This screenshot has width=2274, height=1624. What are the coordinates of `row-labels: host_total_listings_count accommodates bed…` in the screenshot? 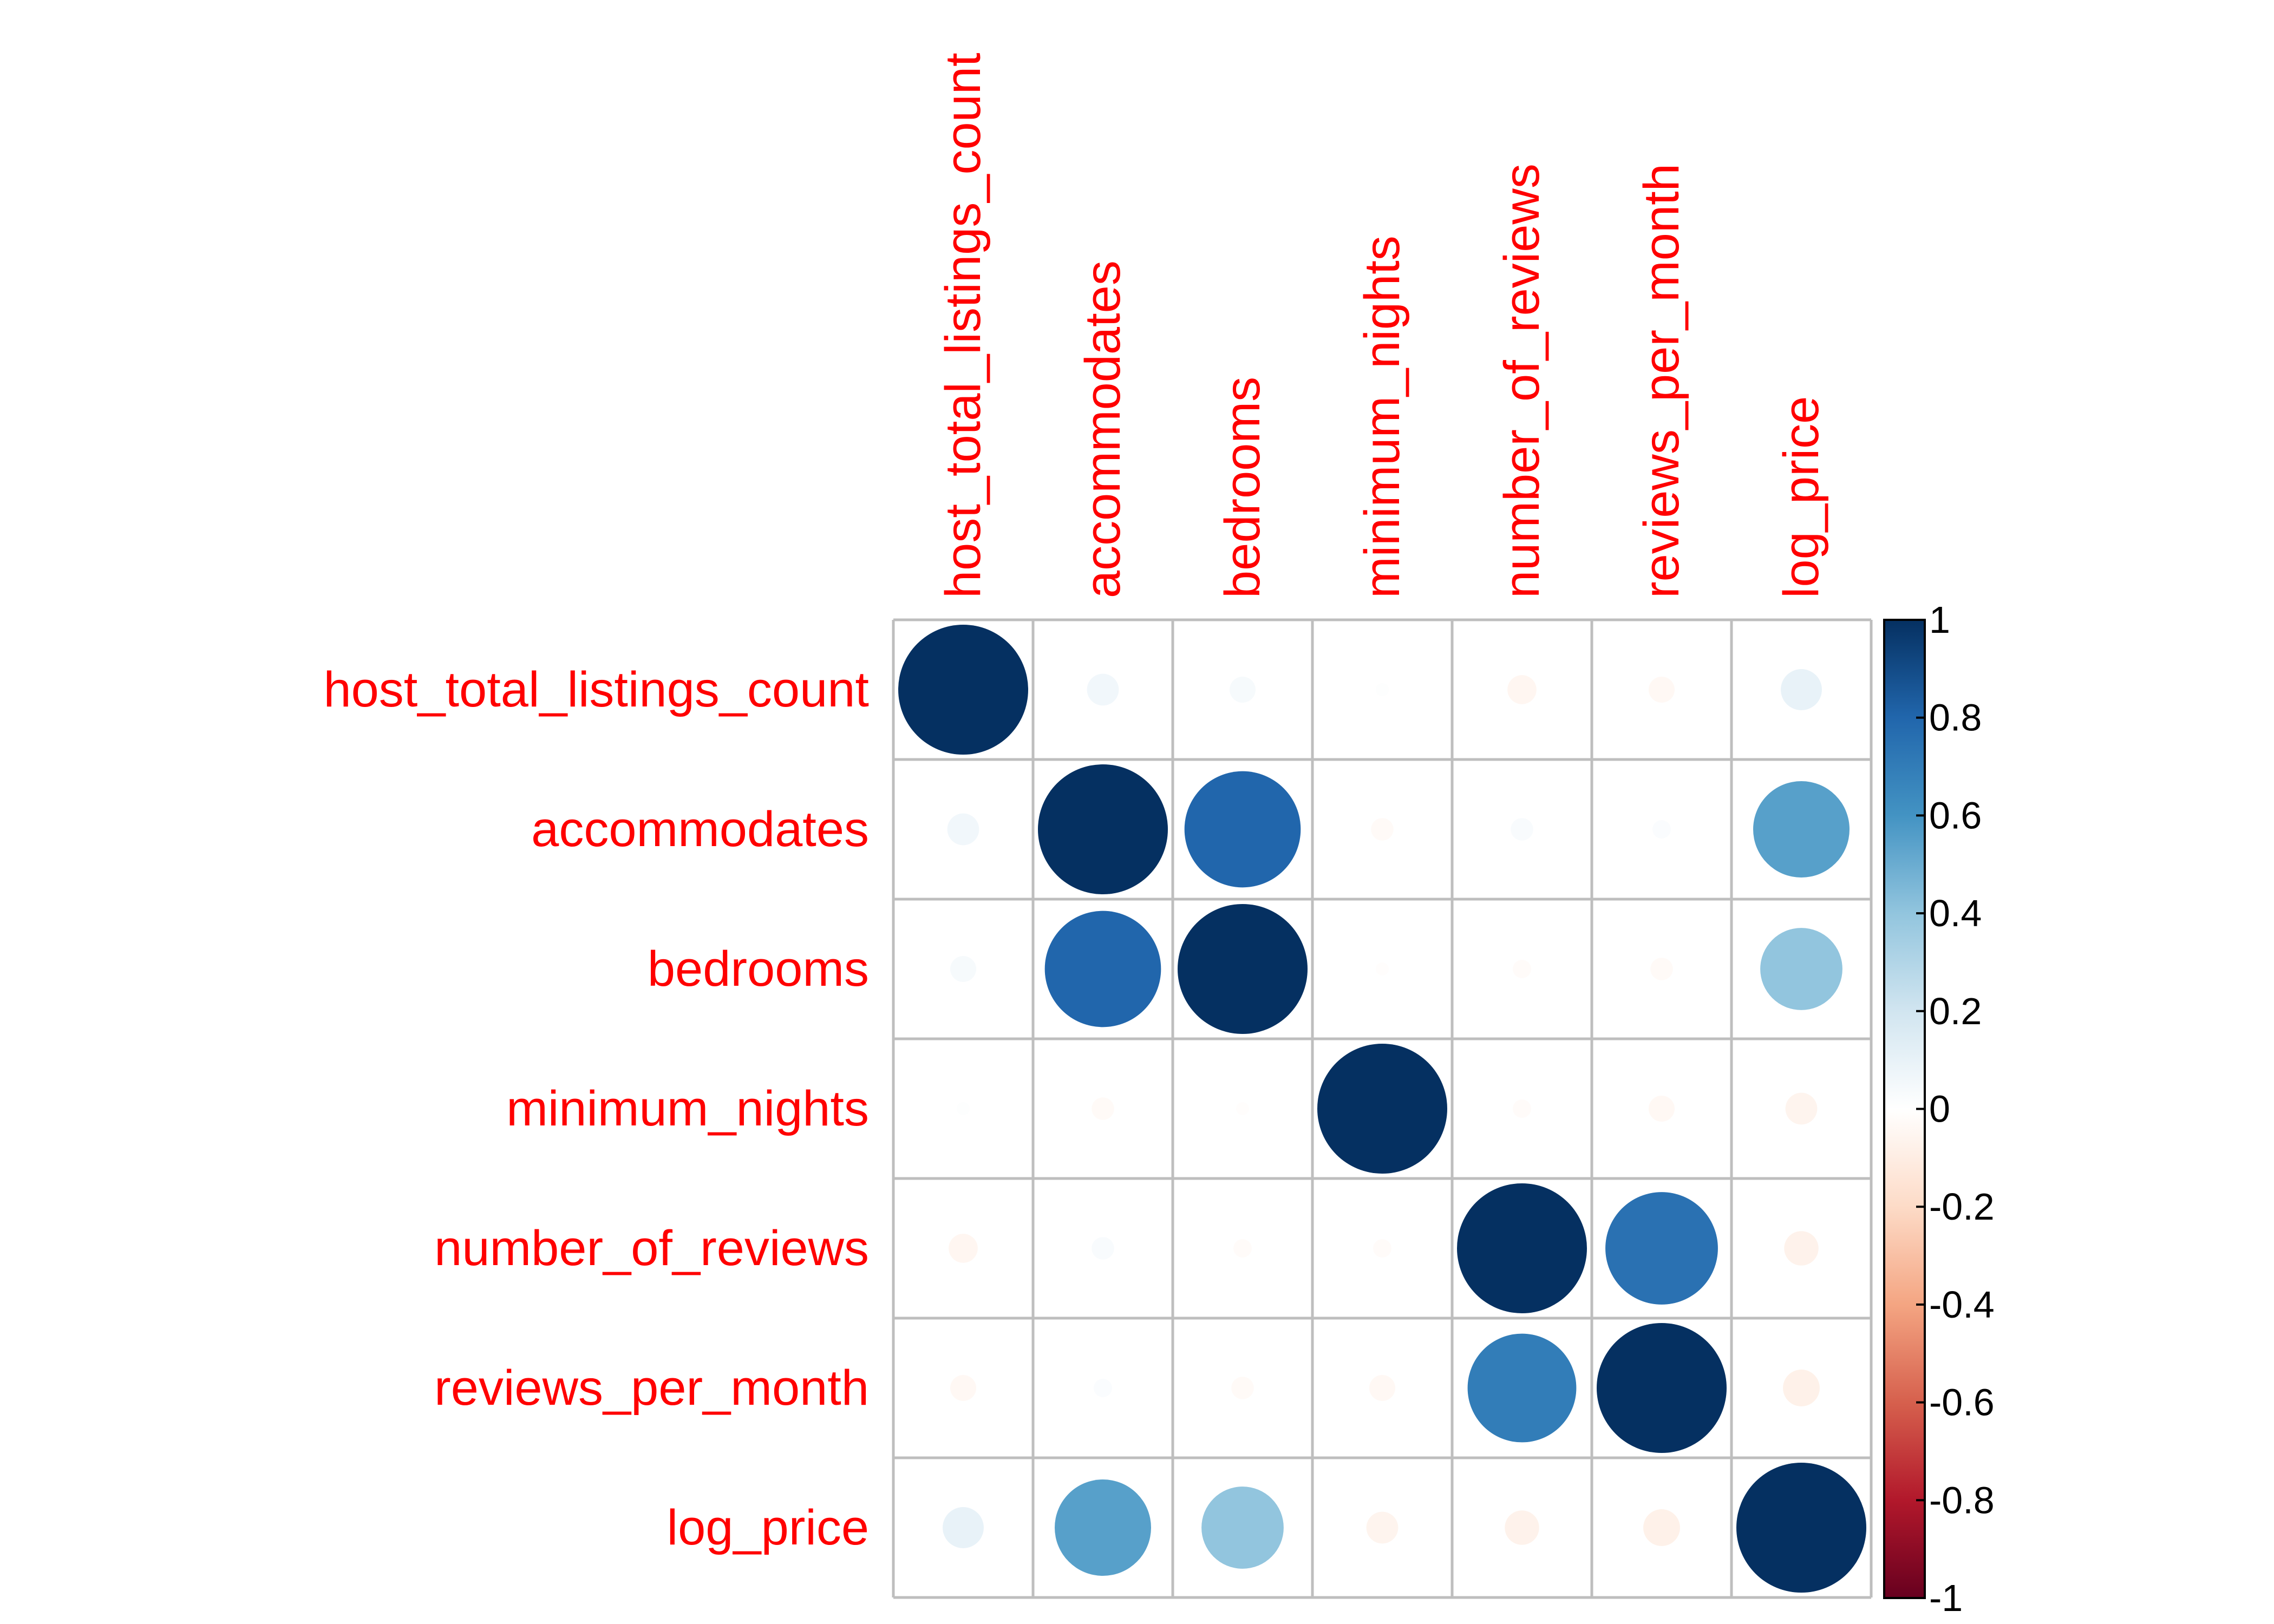 It's located at (596, 1108).